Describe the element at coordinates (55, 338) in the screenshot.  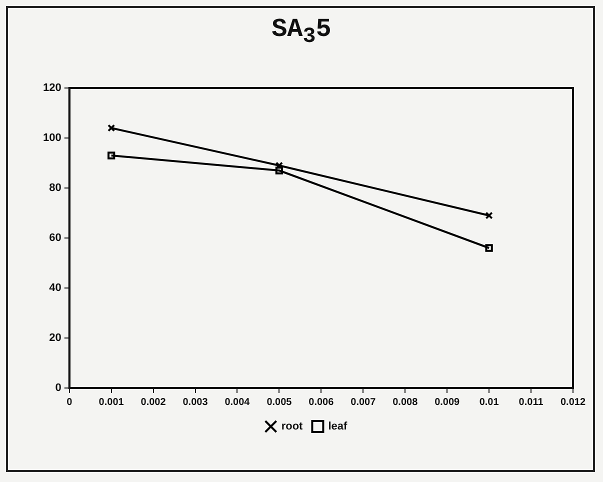
I see `y-tick-label: 20` at that location.